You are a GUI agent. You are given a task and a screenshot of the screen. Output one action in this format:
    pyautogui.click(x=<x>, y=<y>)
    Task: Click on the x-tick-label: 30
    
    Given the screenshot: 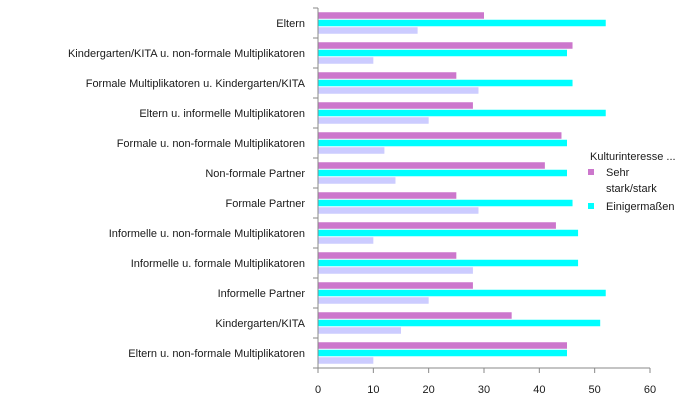 What is the action you would take?
    pyautogui.click(x=484, y=390)
    